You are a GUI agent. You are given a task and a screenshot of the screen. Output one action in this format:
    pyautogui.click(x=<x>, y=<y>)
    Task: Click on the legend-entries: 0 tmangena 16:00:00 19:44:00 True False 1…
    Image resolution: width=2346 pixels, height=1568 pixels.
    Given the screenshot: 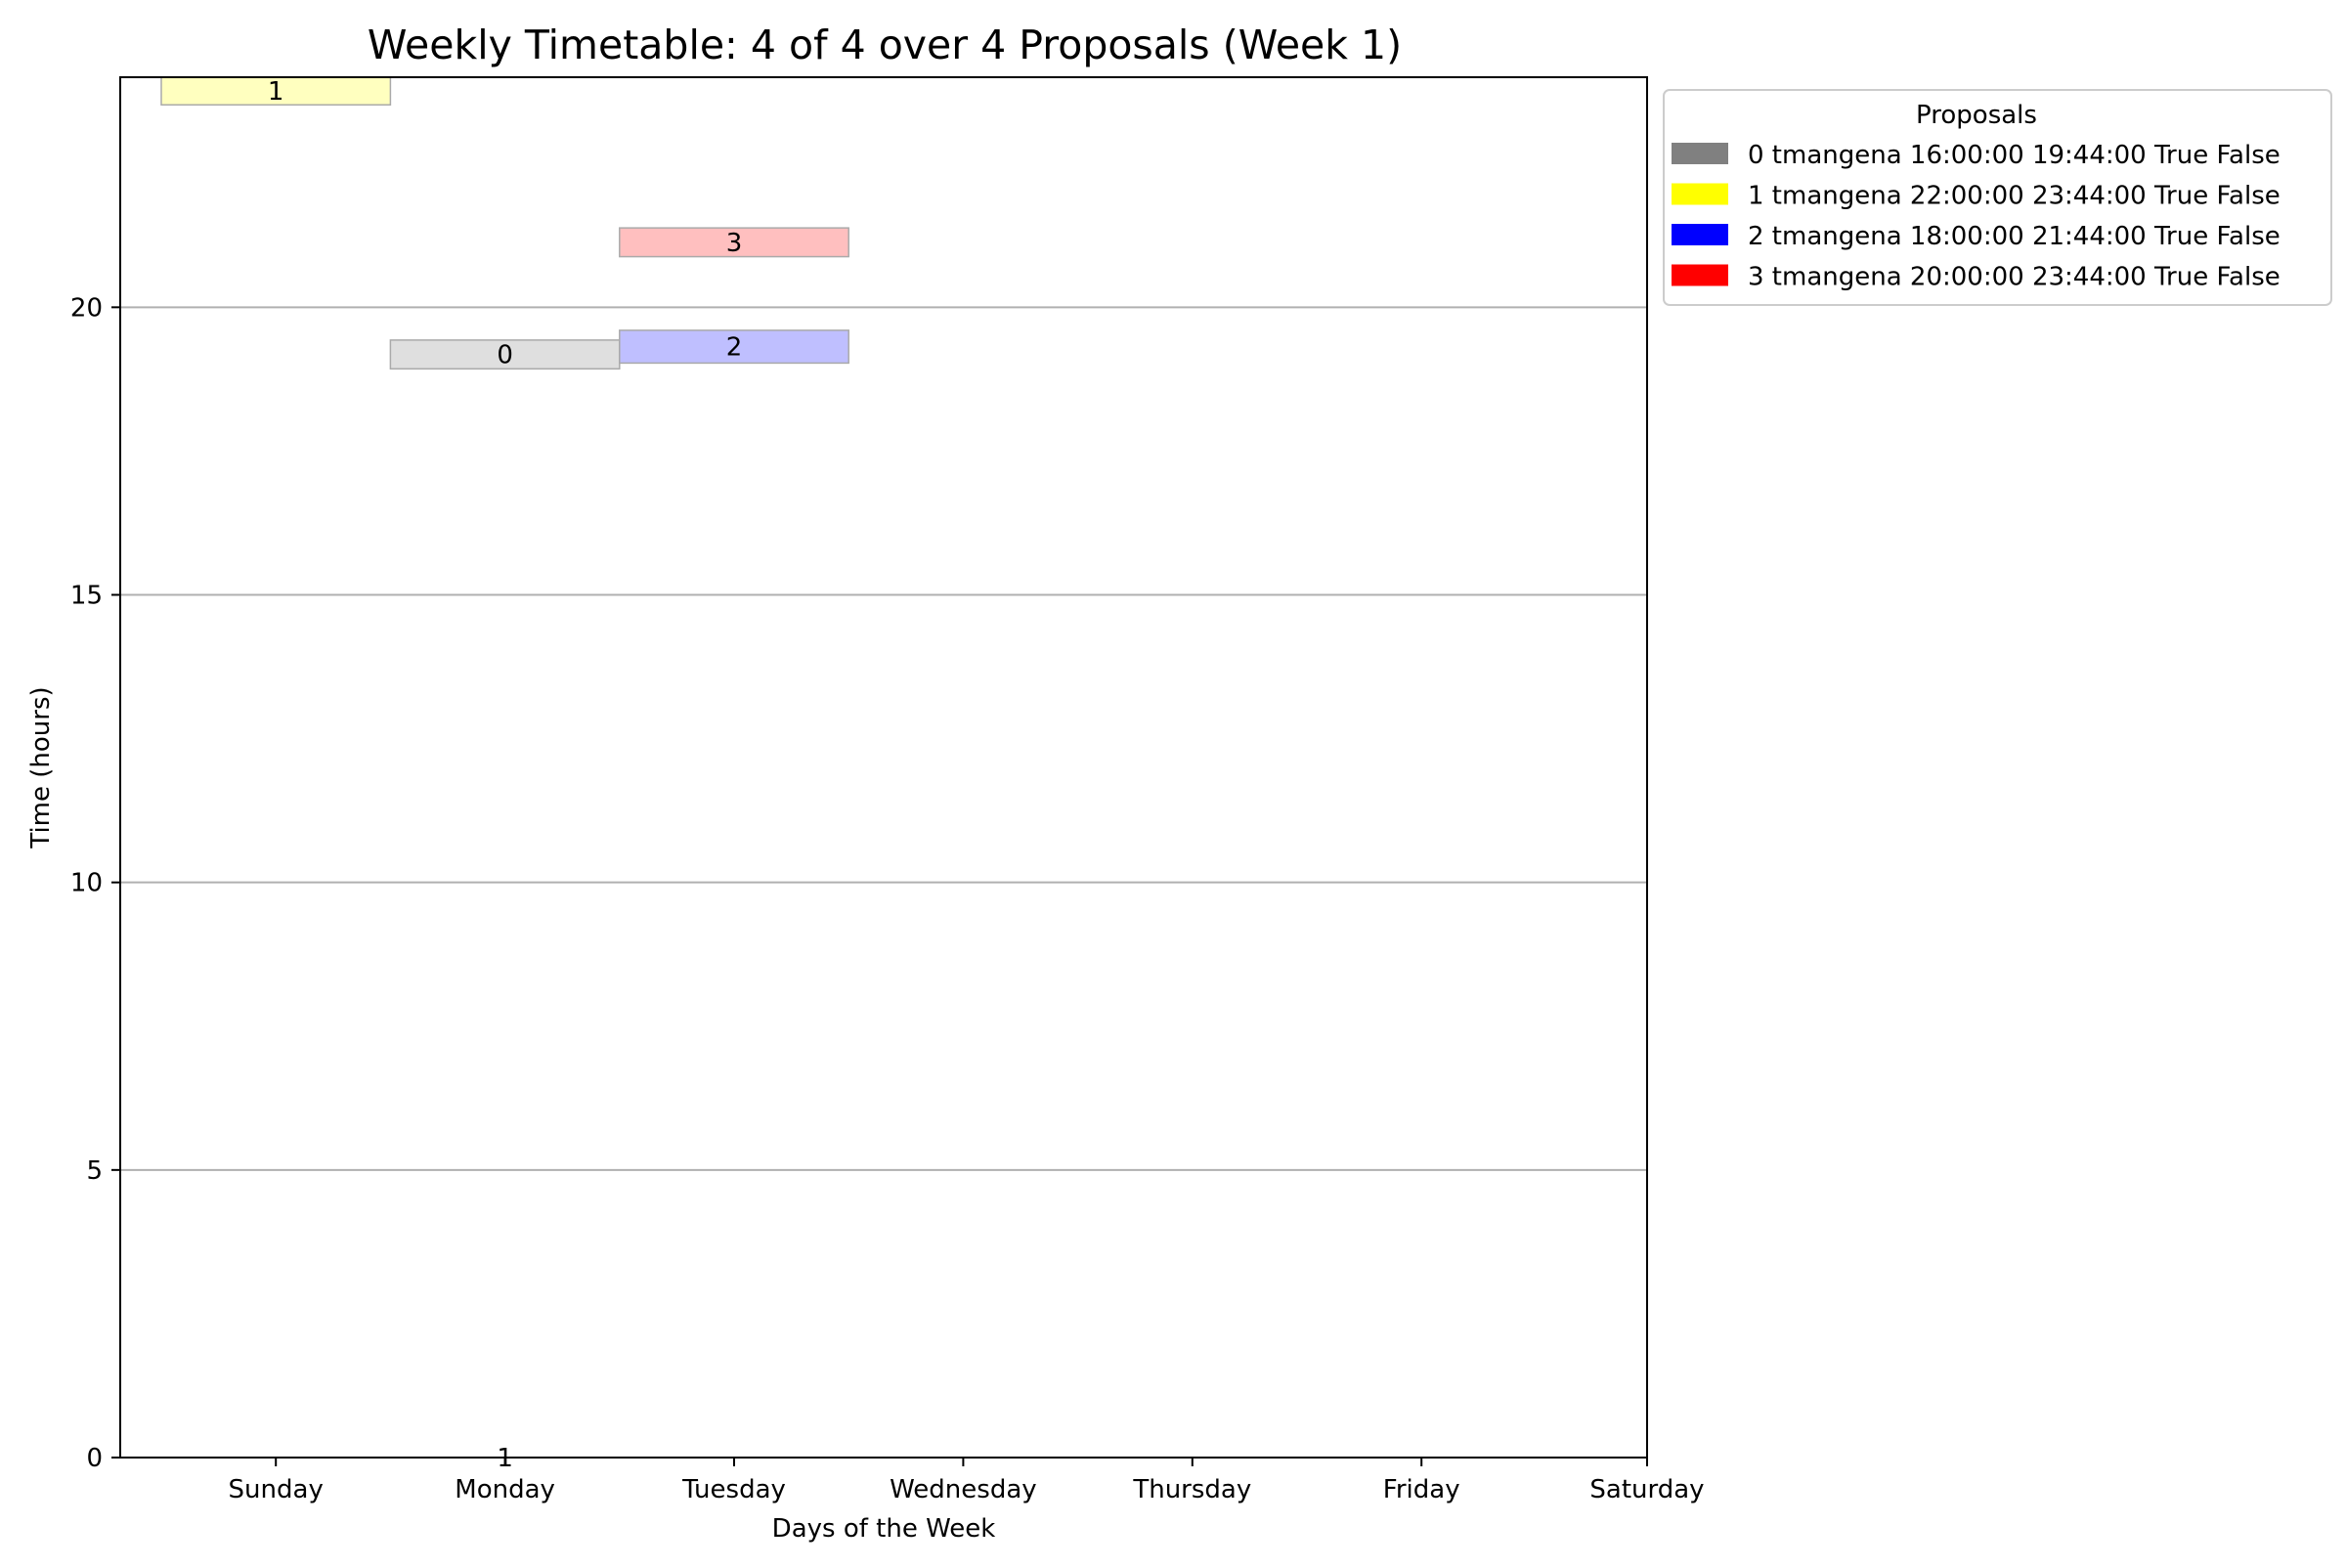 What is the action you would take?
    pyautogui.click(x=1977, y=216)
    